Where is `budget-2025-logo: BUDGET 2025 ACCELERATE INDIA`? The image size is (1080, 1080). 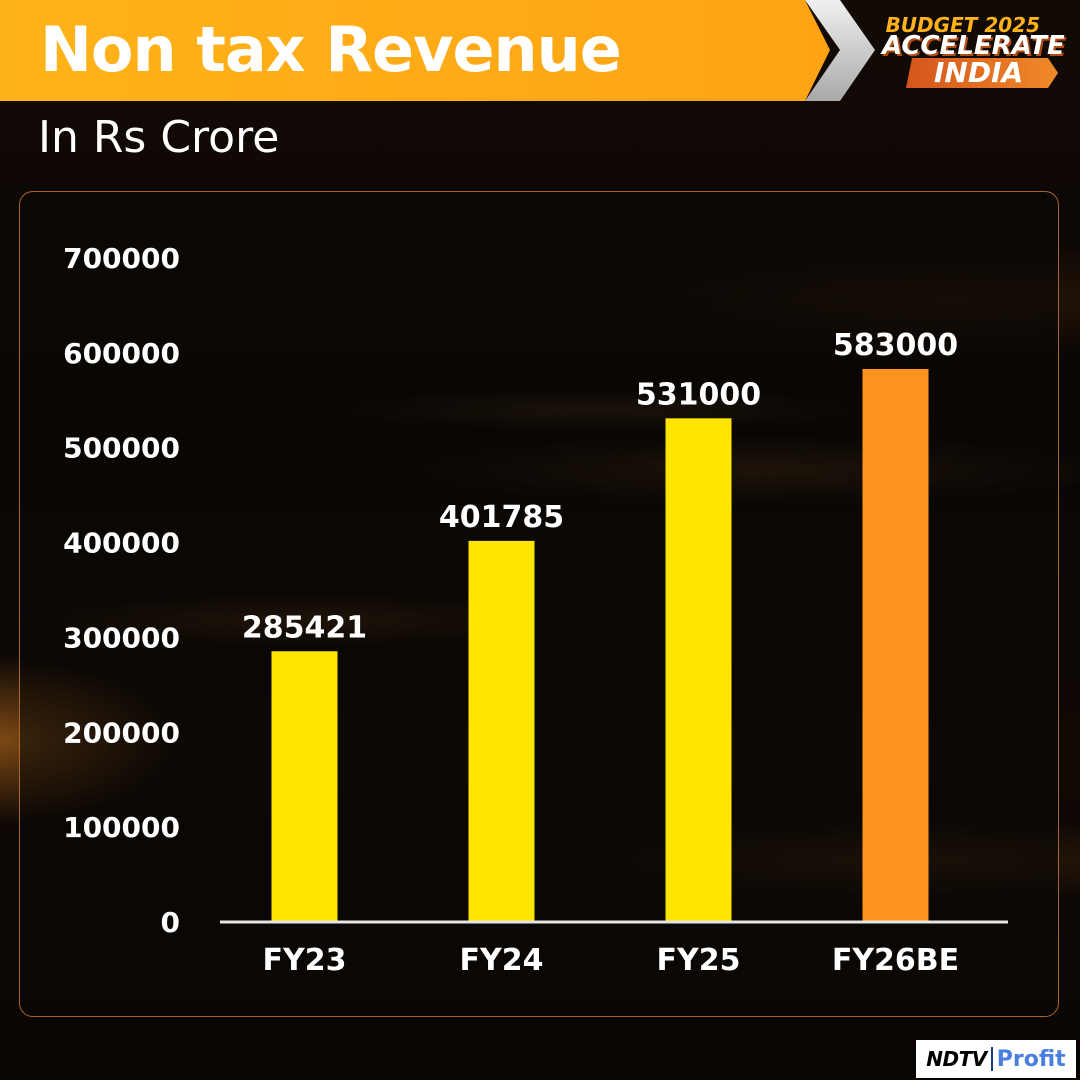 budget-2025-logo: BUDGET 2025 ACCELERATE INDIA is located at coordinates (975, 50).